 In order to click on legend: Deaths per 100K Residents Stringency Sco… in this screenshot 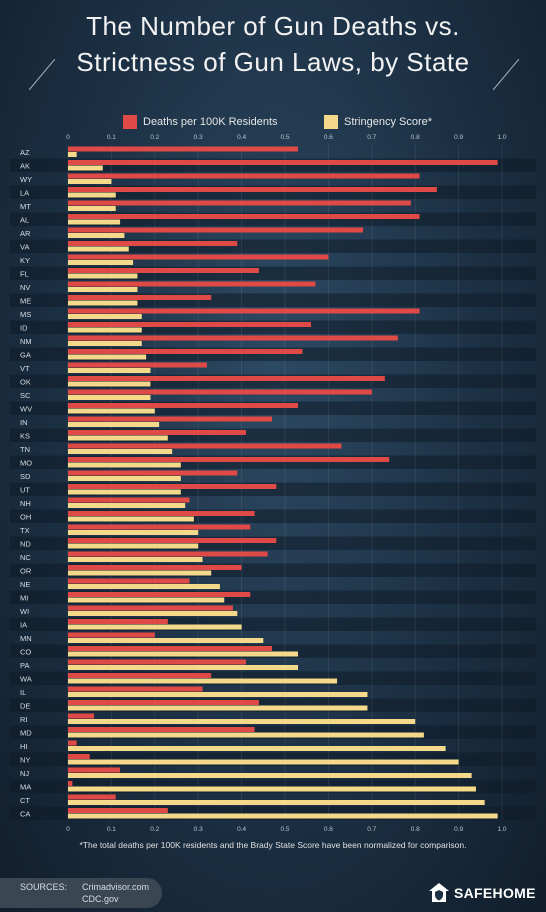, I will do `click(273, 123)`.